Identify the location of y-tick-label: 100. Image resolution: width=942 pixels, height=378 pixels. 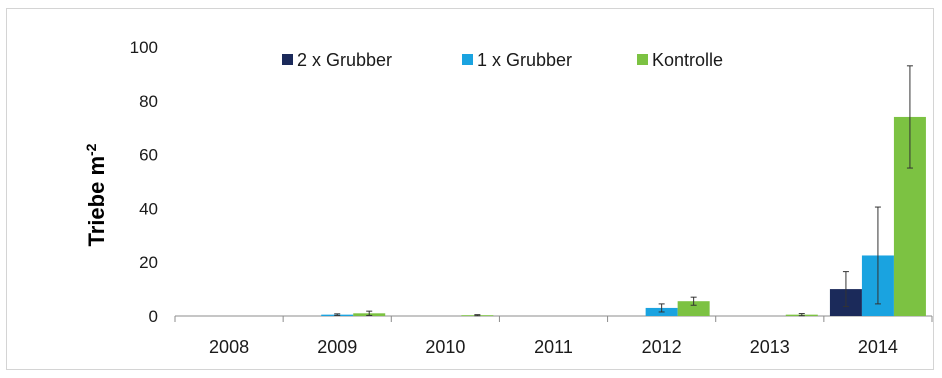
(144, 47).